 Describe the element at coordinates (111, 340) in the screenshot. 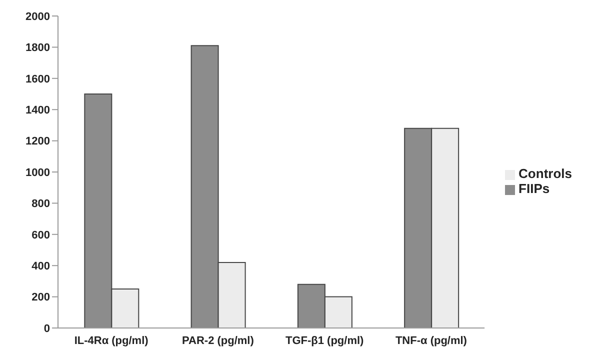

I see `x-tick-label: IL-4Rα (pg/ml)` at that location.